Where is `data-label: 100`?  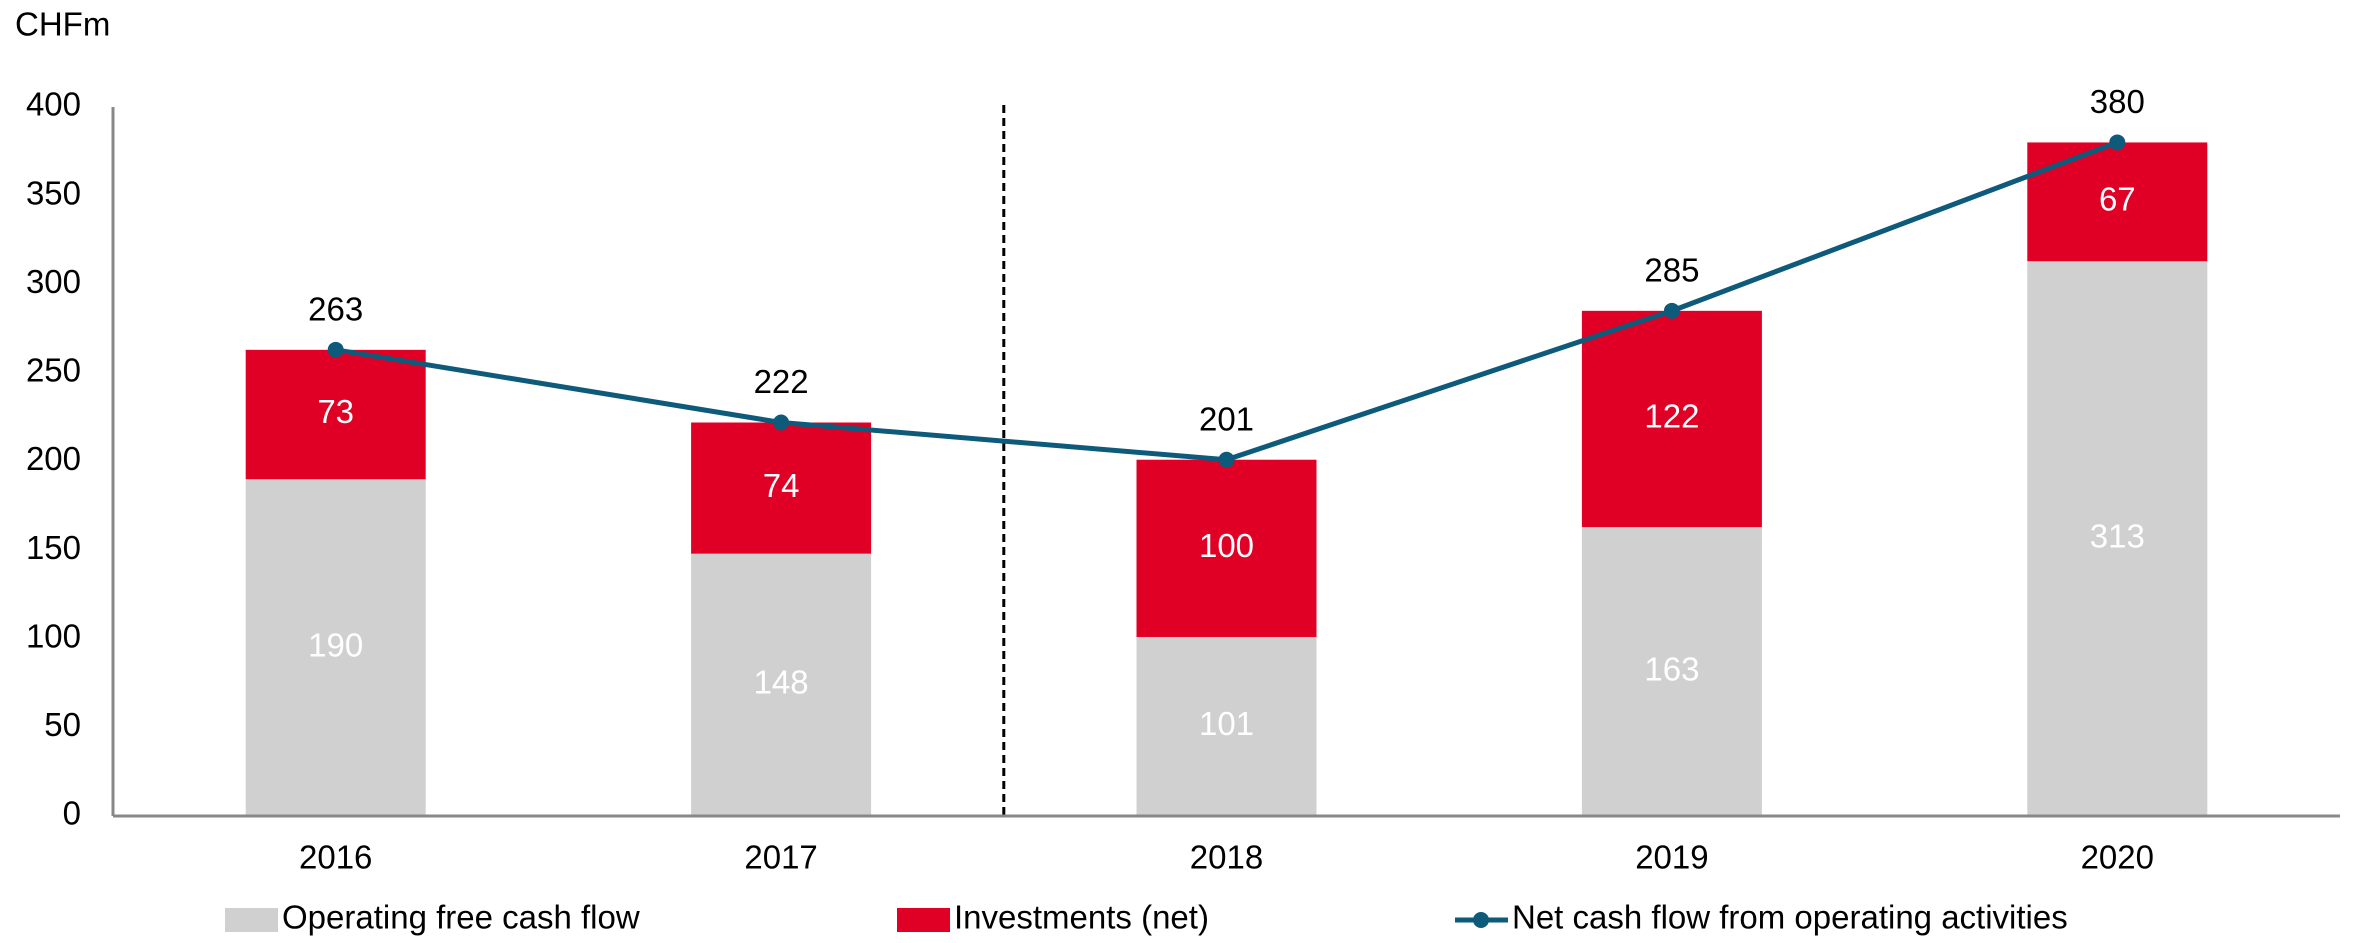
data-label: 100 is located at coordinates (1226, 545).